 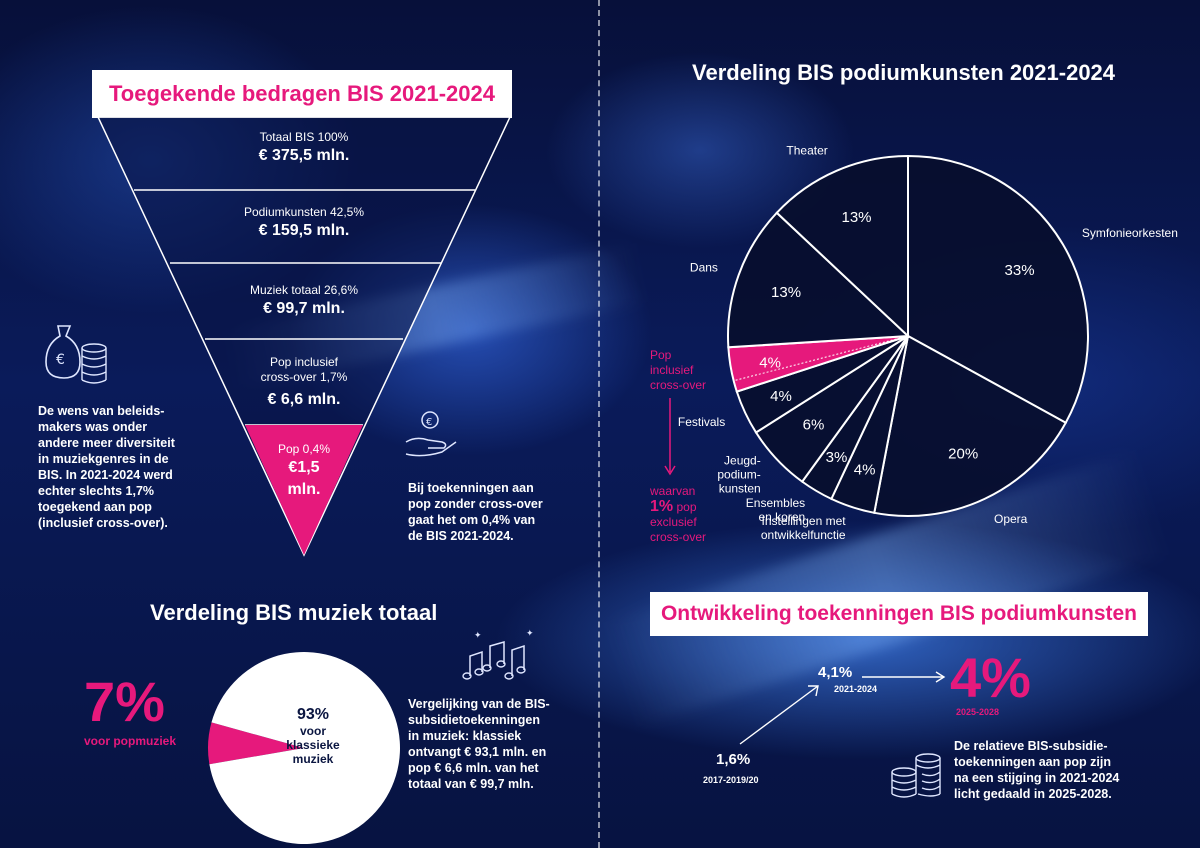 I want to click on dev-value-2: 4,1%, so click(x=835, y=672).